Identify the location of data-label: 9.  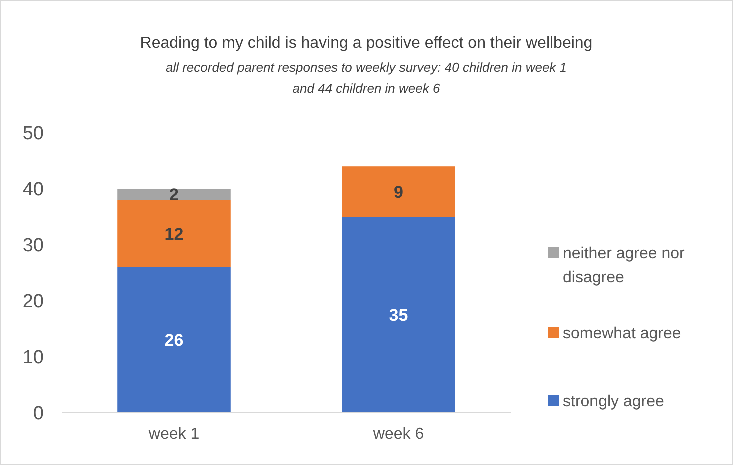
(399, 192).